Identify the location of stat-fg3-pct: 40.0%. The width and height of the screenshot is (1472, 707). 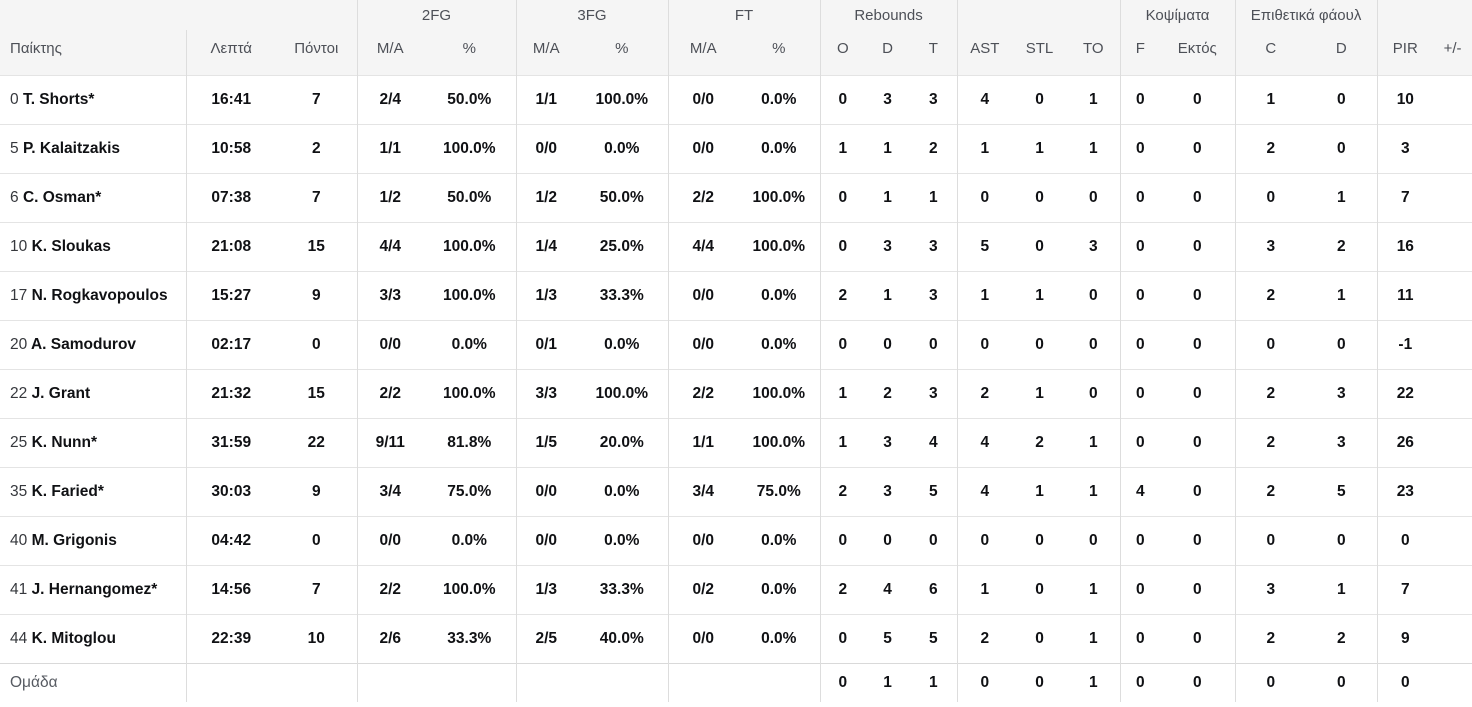
(622, 638).